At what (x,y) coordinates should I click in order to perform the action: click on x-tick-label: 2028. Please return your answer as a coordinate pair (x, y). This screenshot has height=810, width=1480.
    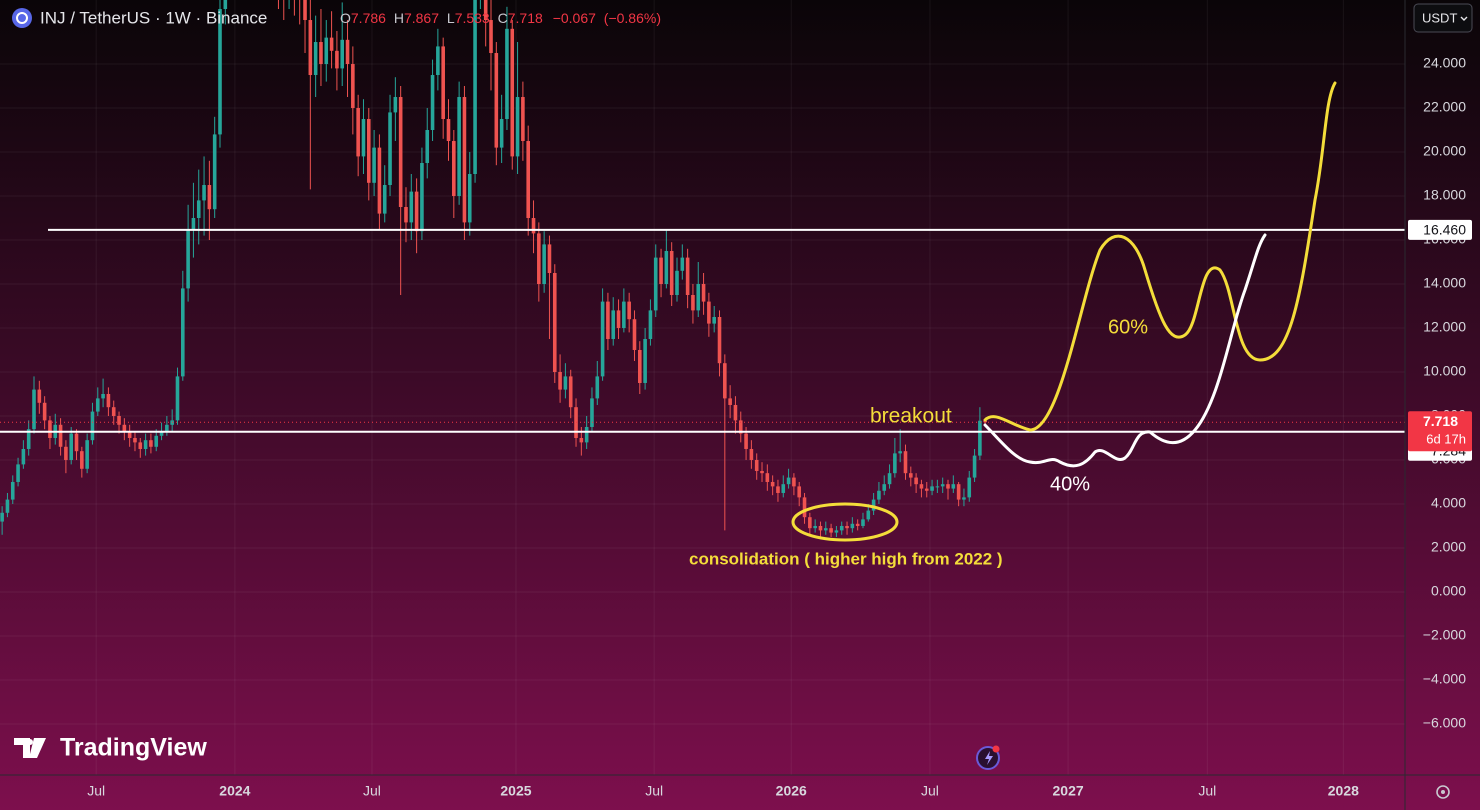
    Looking at the image, I should click on (1343, 791).